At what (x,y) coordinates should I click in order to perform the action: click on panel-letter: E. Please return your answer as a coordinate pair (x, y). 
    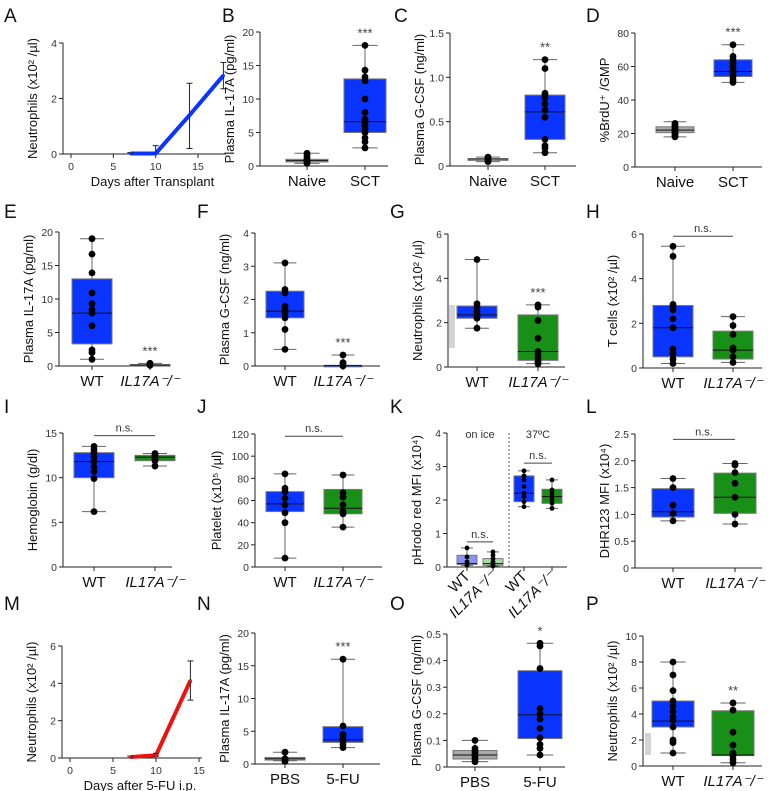
    Looking at the image, I should click on (10, 212).